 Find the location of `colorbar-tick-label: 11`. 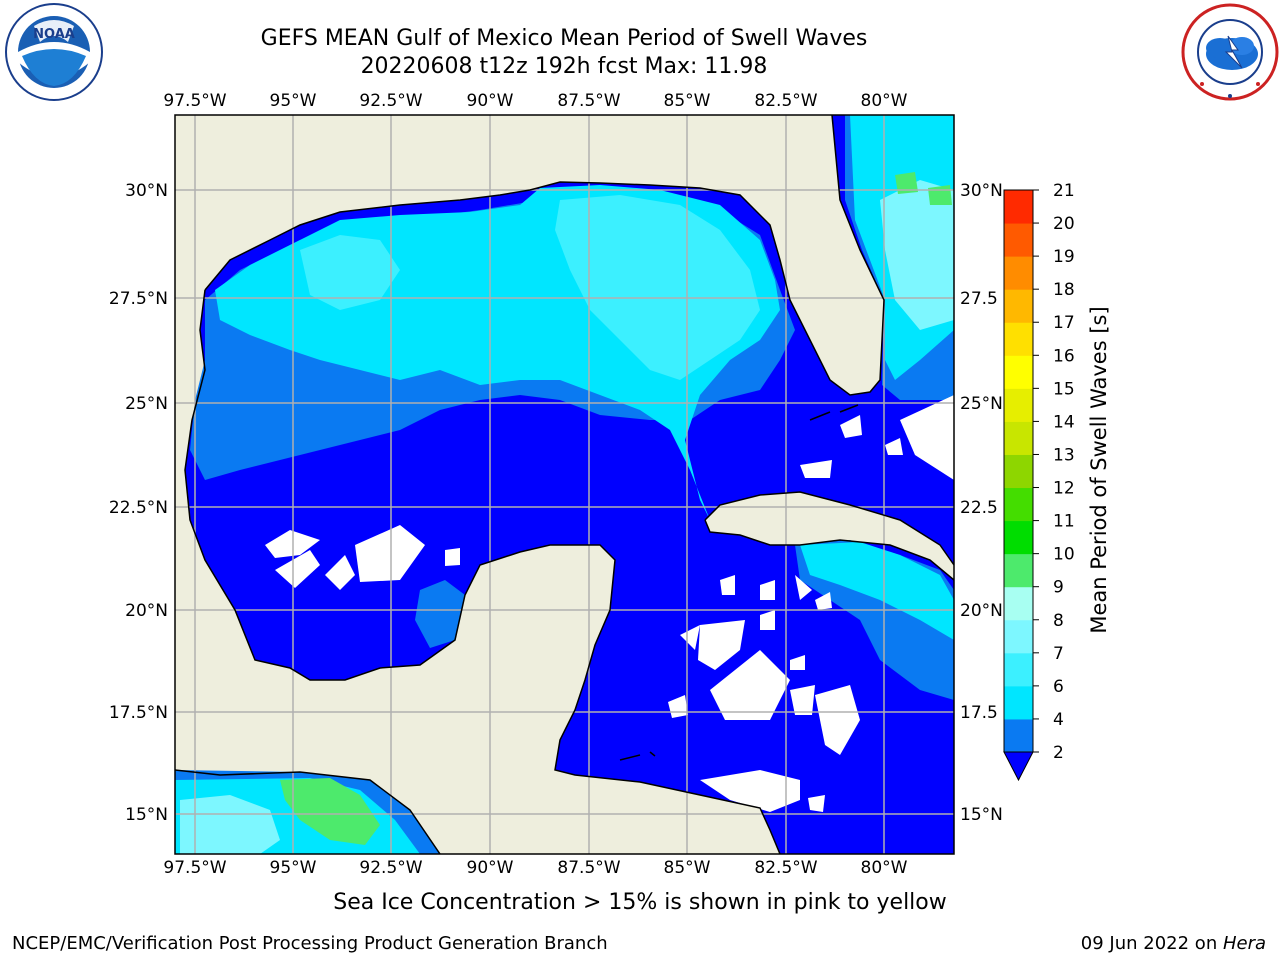

colorbar-tick-label: 11 is located at coordinates (1064, 522).